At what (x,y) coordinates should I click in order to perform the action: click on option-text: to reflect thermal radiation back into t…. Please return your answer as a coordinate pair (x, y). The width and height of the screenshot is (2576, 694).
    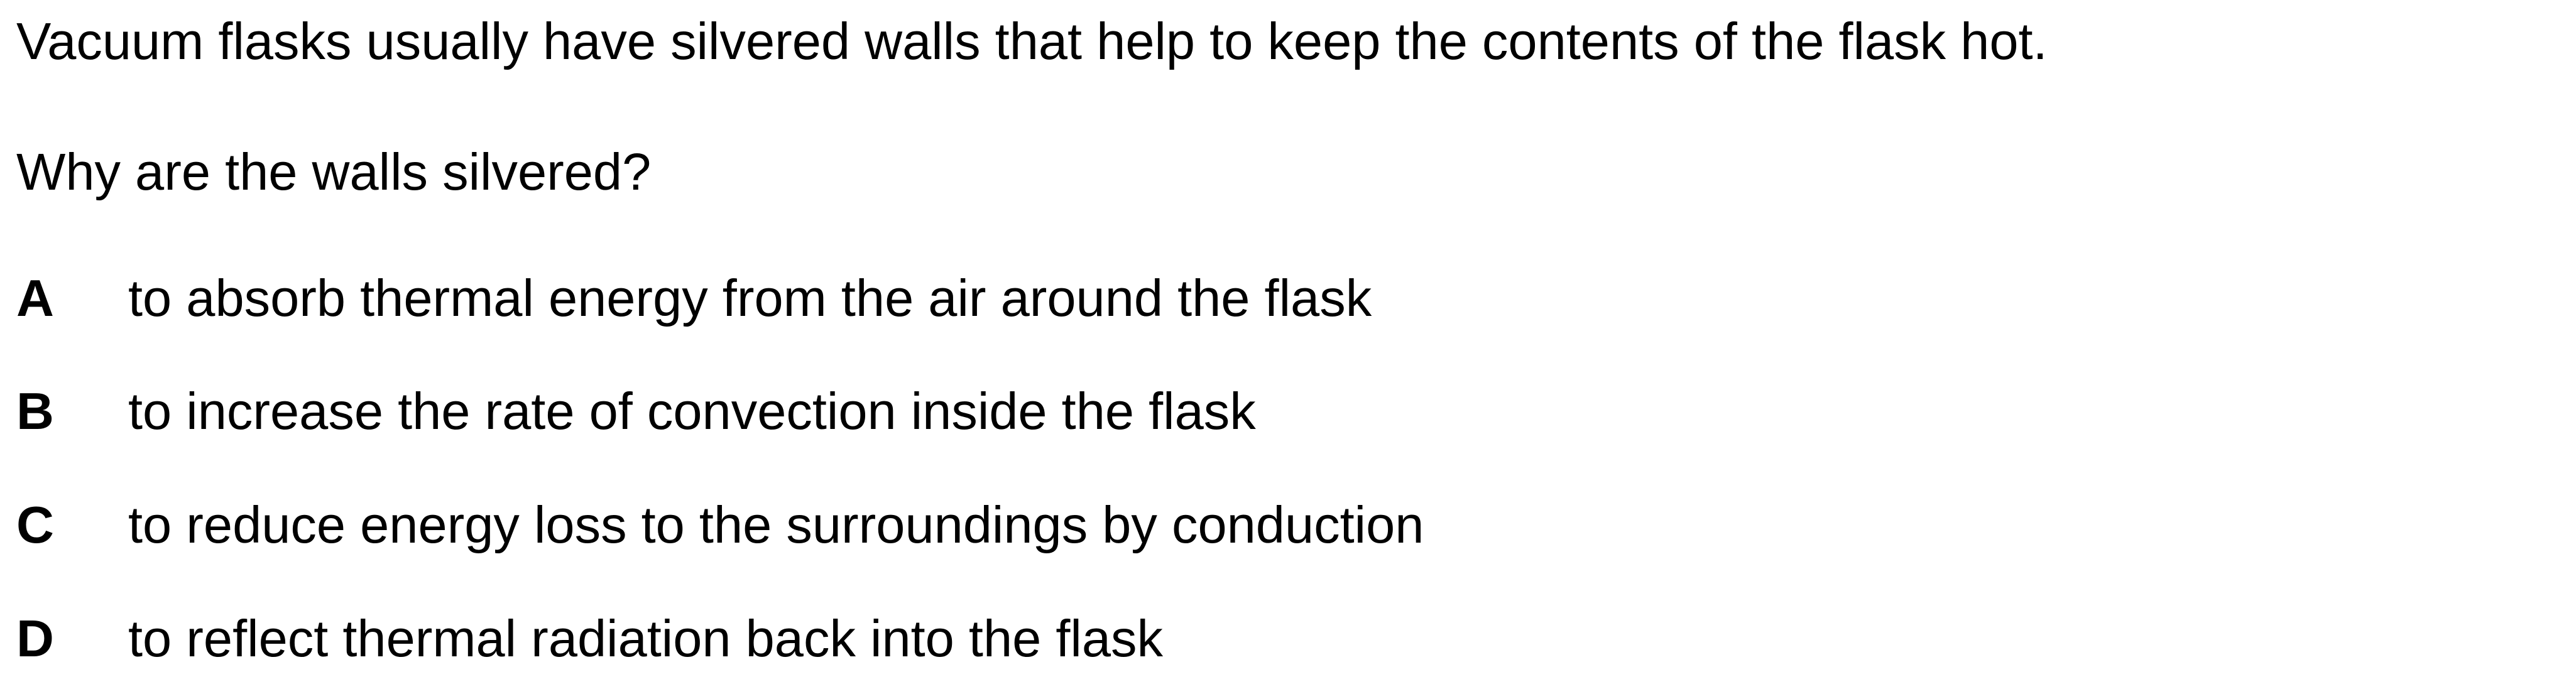
    Looking at the image, I should click on (646, 638).